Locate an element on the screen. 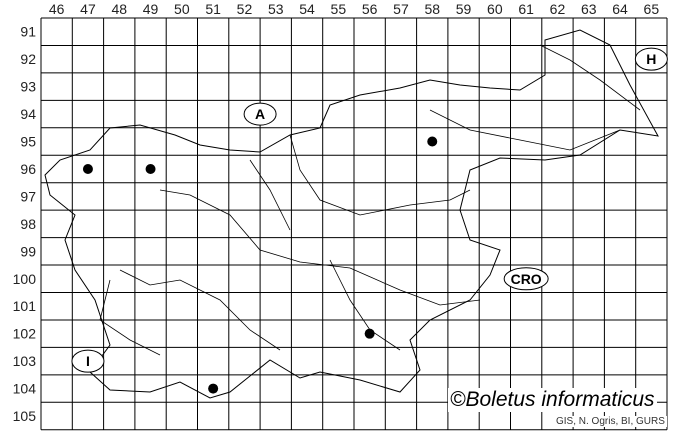 The image size is (680, 436). row-label: 95 is located at coordinates (28, 142).